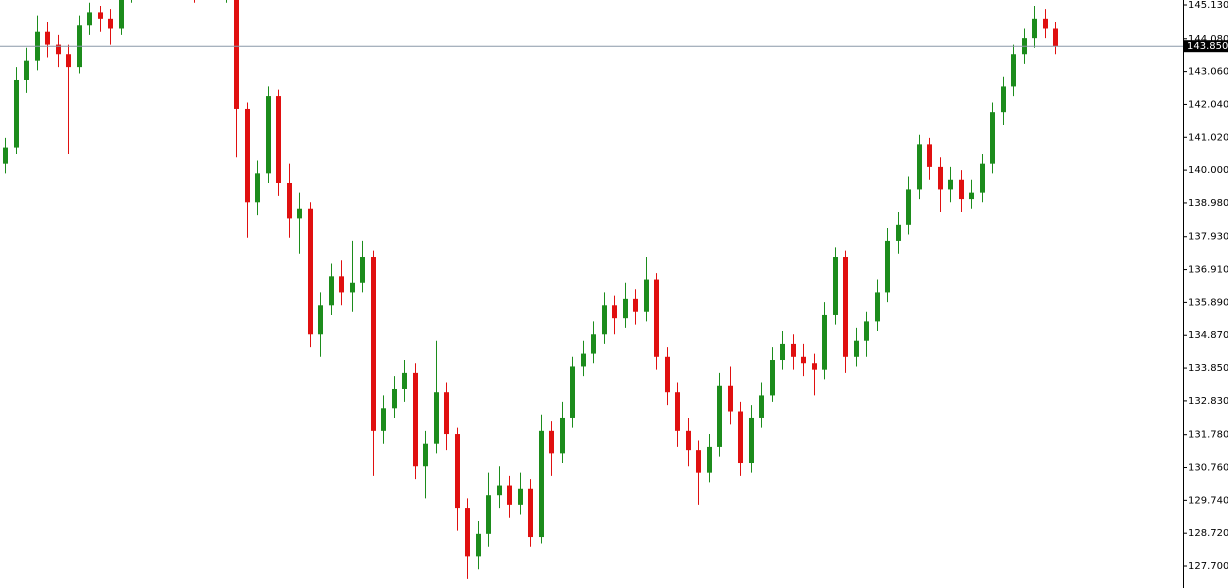  What do you see at coordinates (1208, 468) in the screenshot?
I see `y-tick-label: 130.760` at bounding box center [1208, 468].